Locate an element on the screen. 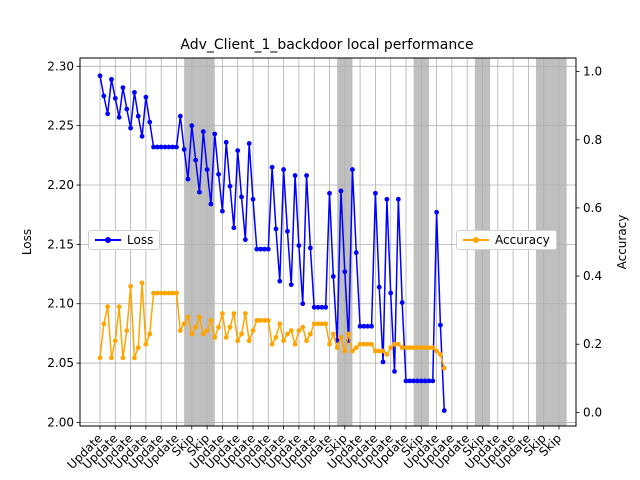 Image resolution: width=640 pixels, height=480 pixels. chart-title: Adv_Client_1_backdoor local performance is located at coordinates (326, 45).